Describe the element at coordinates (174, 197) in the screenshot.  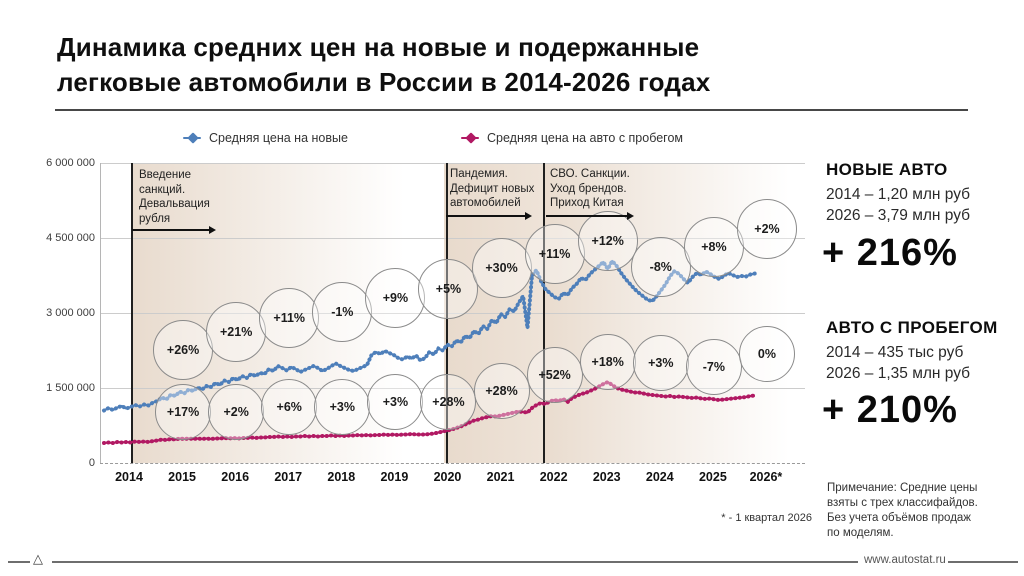
I see `annotation-sanctions: Введение санкций. Девальвация рубля` at that location.